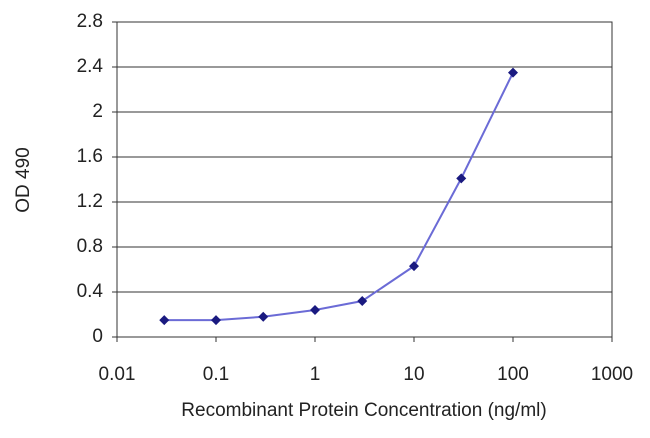  I want to click on x-tick-label: 0.01, so click(117, 374).